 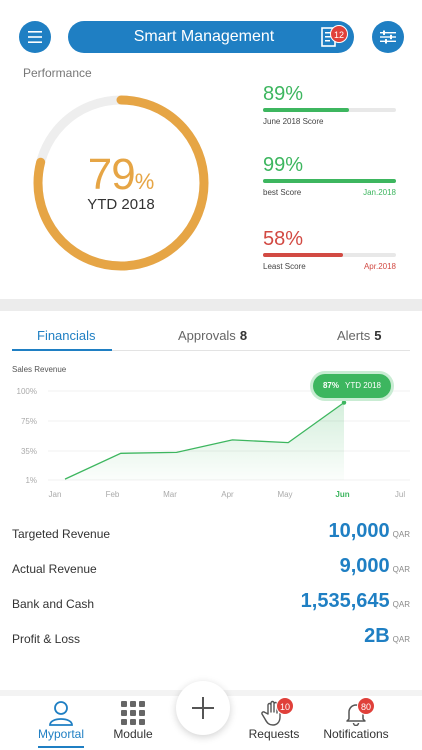 I want to click on active-tab-indicator, so click(x=62, y=350).